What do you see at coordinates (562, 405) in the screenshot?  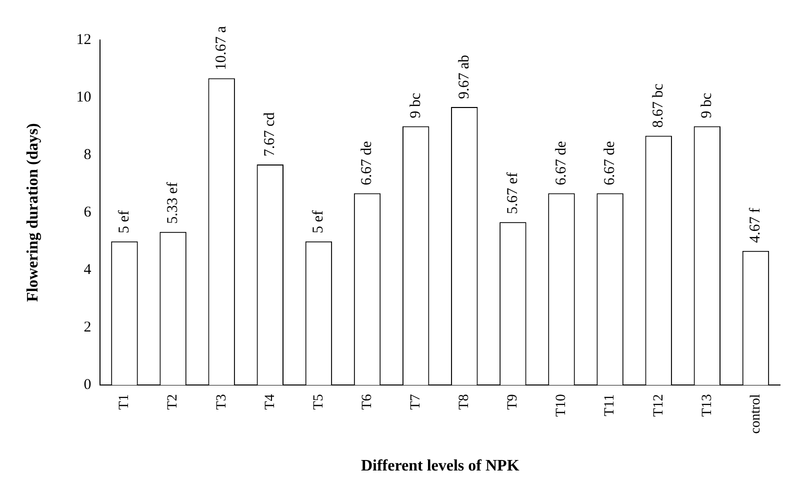 I see `x-tick-label: T10` at bounding box center [562, 405].